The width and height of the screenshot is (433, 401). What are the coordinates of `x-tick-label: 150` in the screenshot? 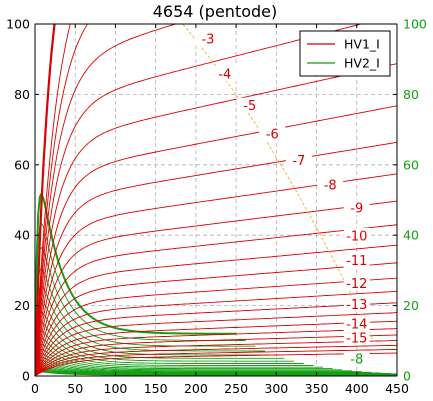 It's located at (156, 388).